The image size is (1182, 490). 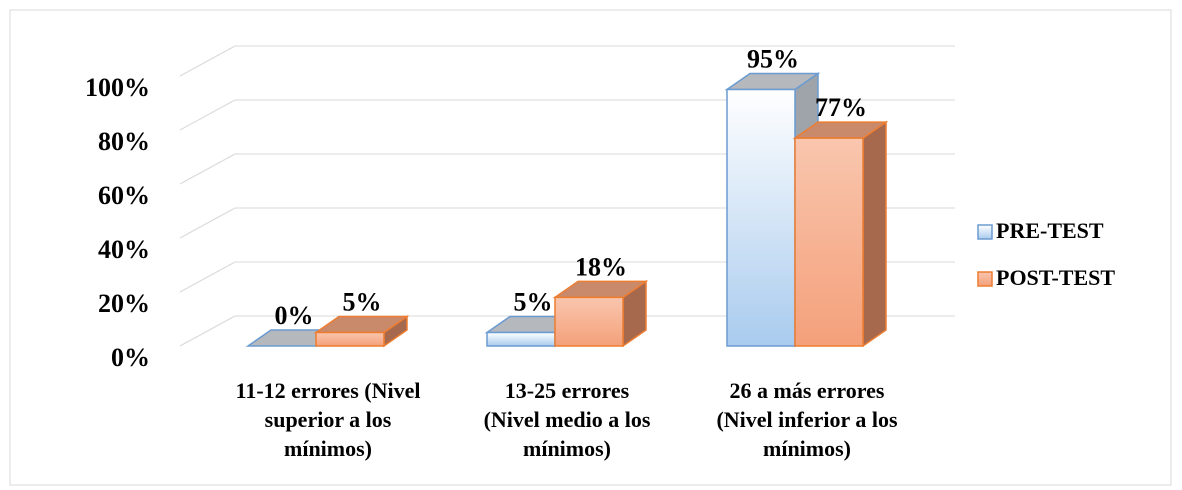 I want to click on bar-side, so click(x=874, y=234).